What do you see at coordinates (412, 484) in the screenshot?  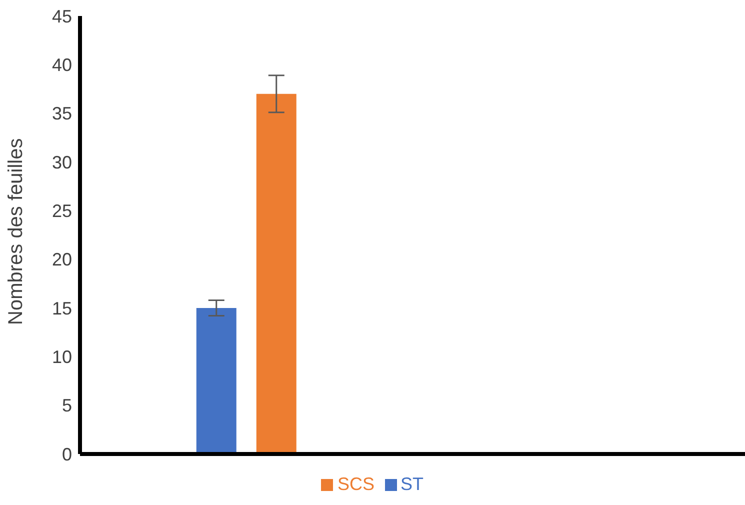 I see `legend-label: ST` at bounding box center [412, 484].